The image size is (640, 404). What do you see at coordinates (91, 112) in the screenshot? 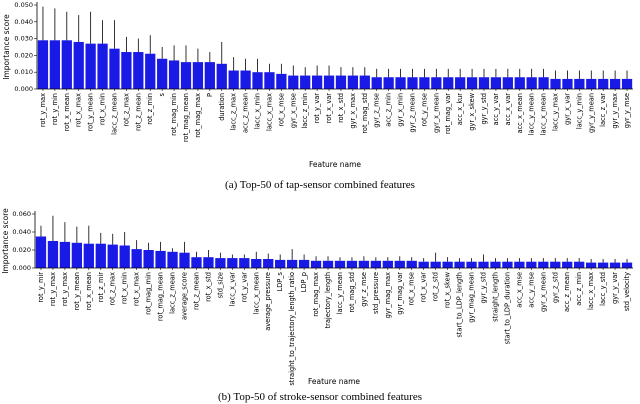
I see `x-tick-label: rot_y_mean` at bounding box center [91, 112].